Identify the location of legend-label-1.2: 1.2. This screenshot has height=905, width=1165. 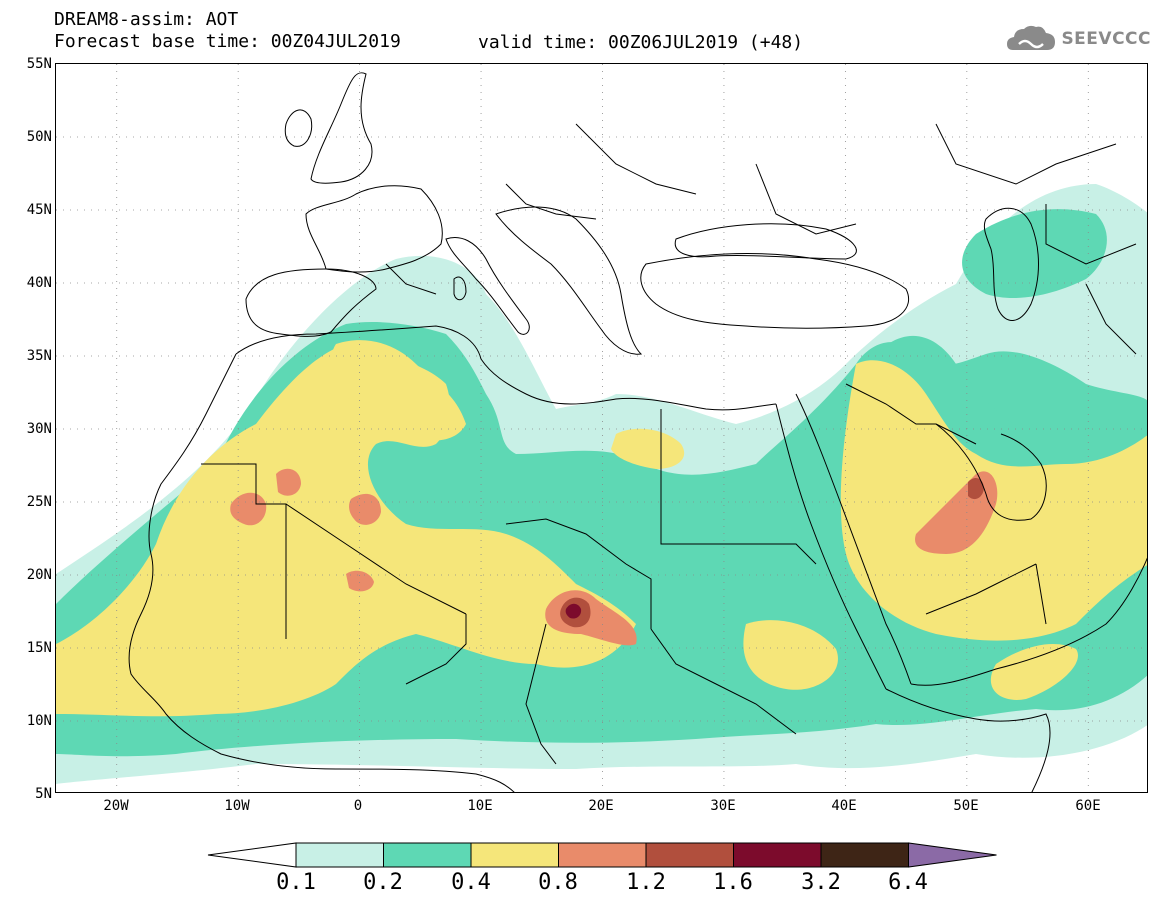
(646, 882).